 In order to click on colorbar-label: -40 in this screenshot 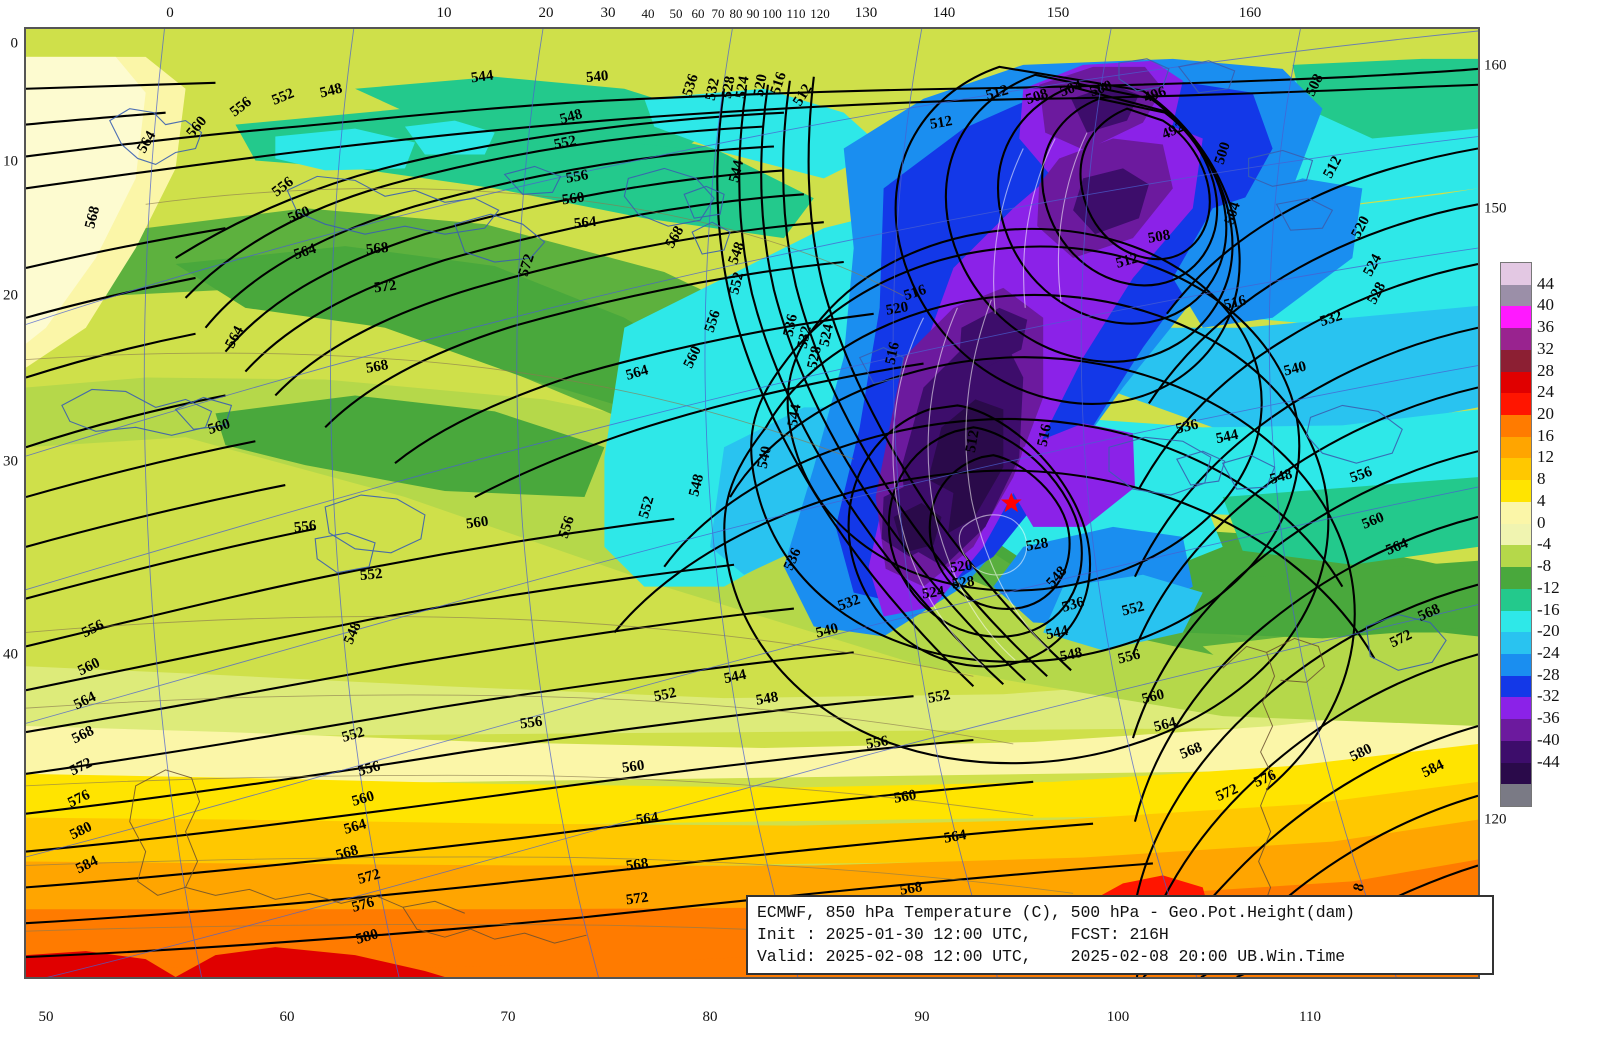, I will do `click(1548, 739)`.